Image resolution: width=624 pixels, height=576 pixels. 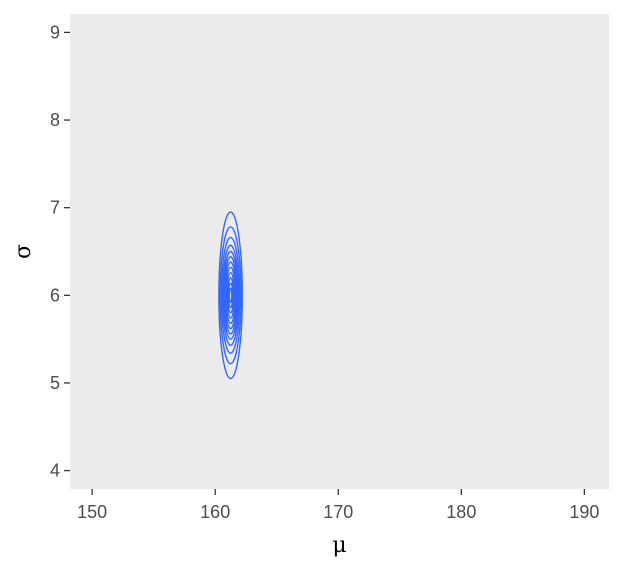 What do you see at coordinates (92, 512) in the screenshot?
I see `x-tick-label: 150` at bounding box center [92, 512].